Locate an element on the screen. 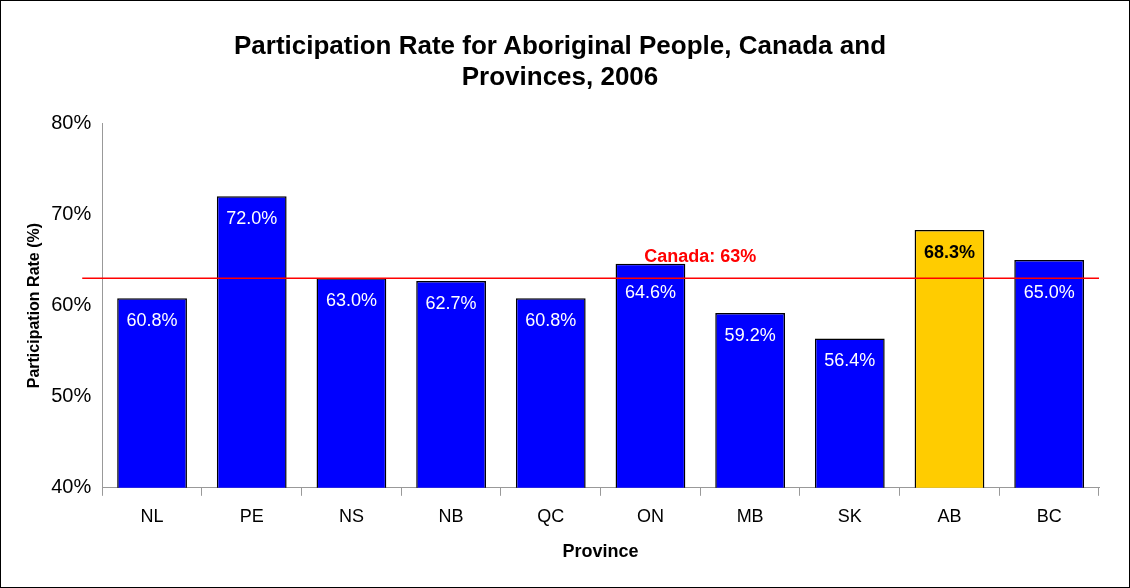 This screenshot has width=1130, height=588. x-tick-label: NS is located at coordinates (351, 515).